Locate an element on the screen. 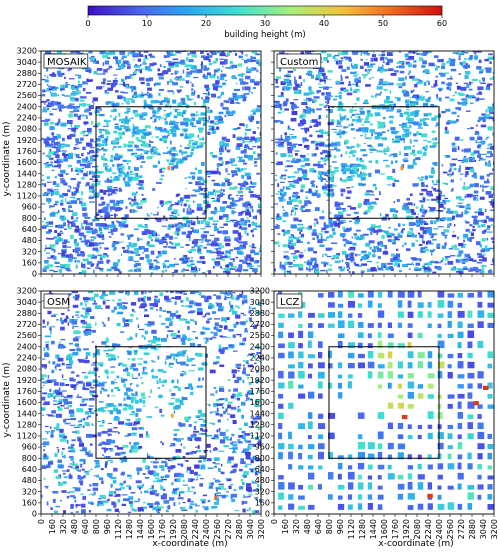 The width and height of the screenshot is (500, 554). y-tick-label: 1440 is located at coordinates (27, 173).